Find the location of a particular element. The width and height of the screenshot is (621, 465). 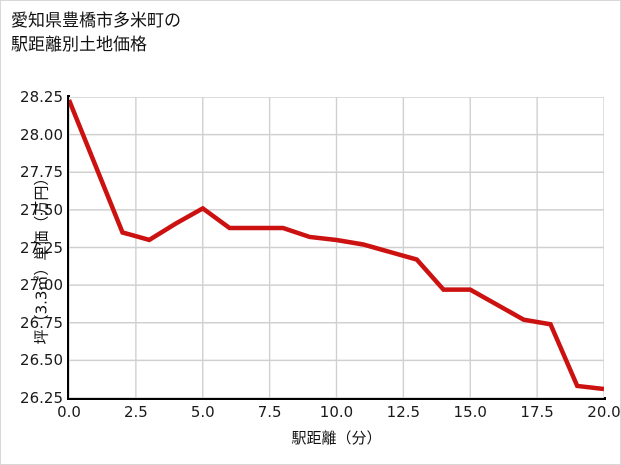

y-axis-spine is located at coordinates (68, 247).